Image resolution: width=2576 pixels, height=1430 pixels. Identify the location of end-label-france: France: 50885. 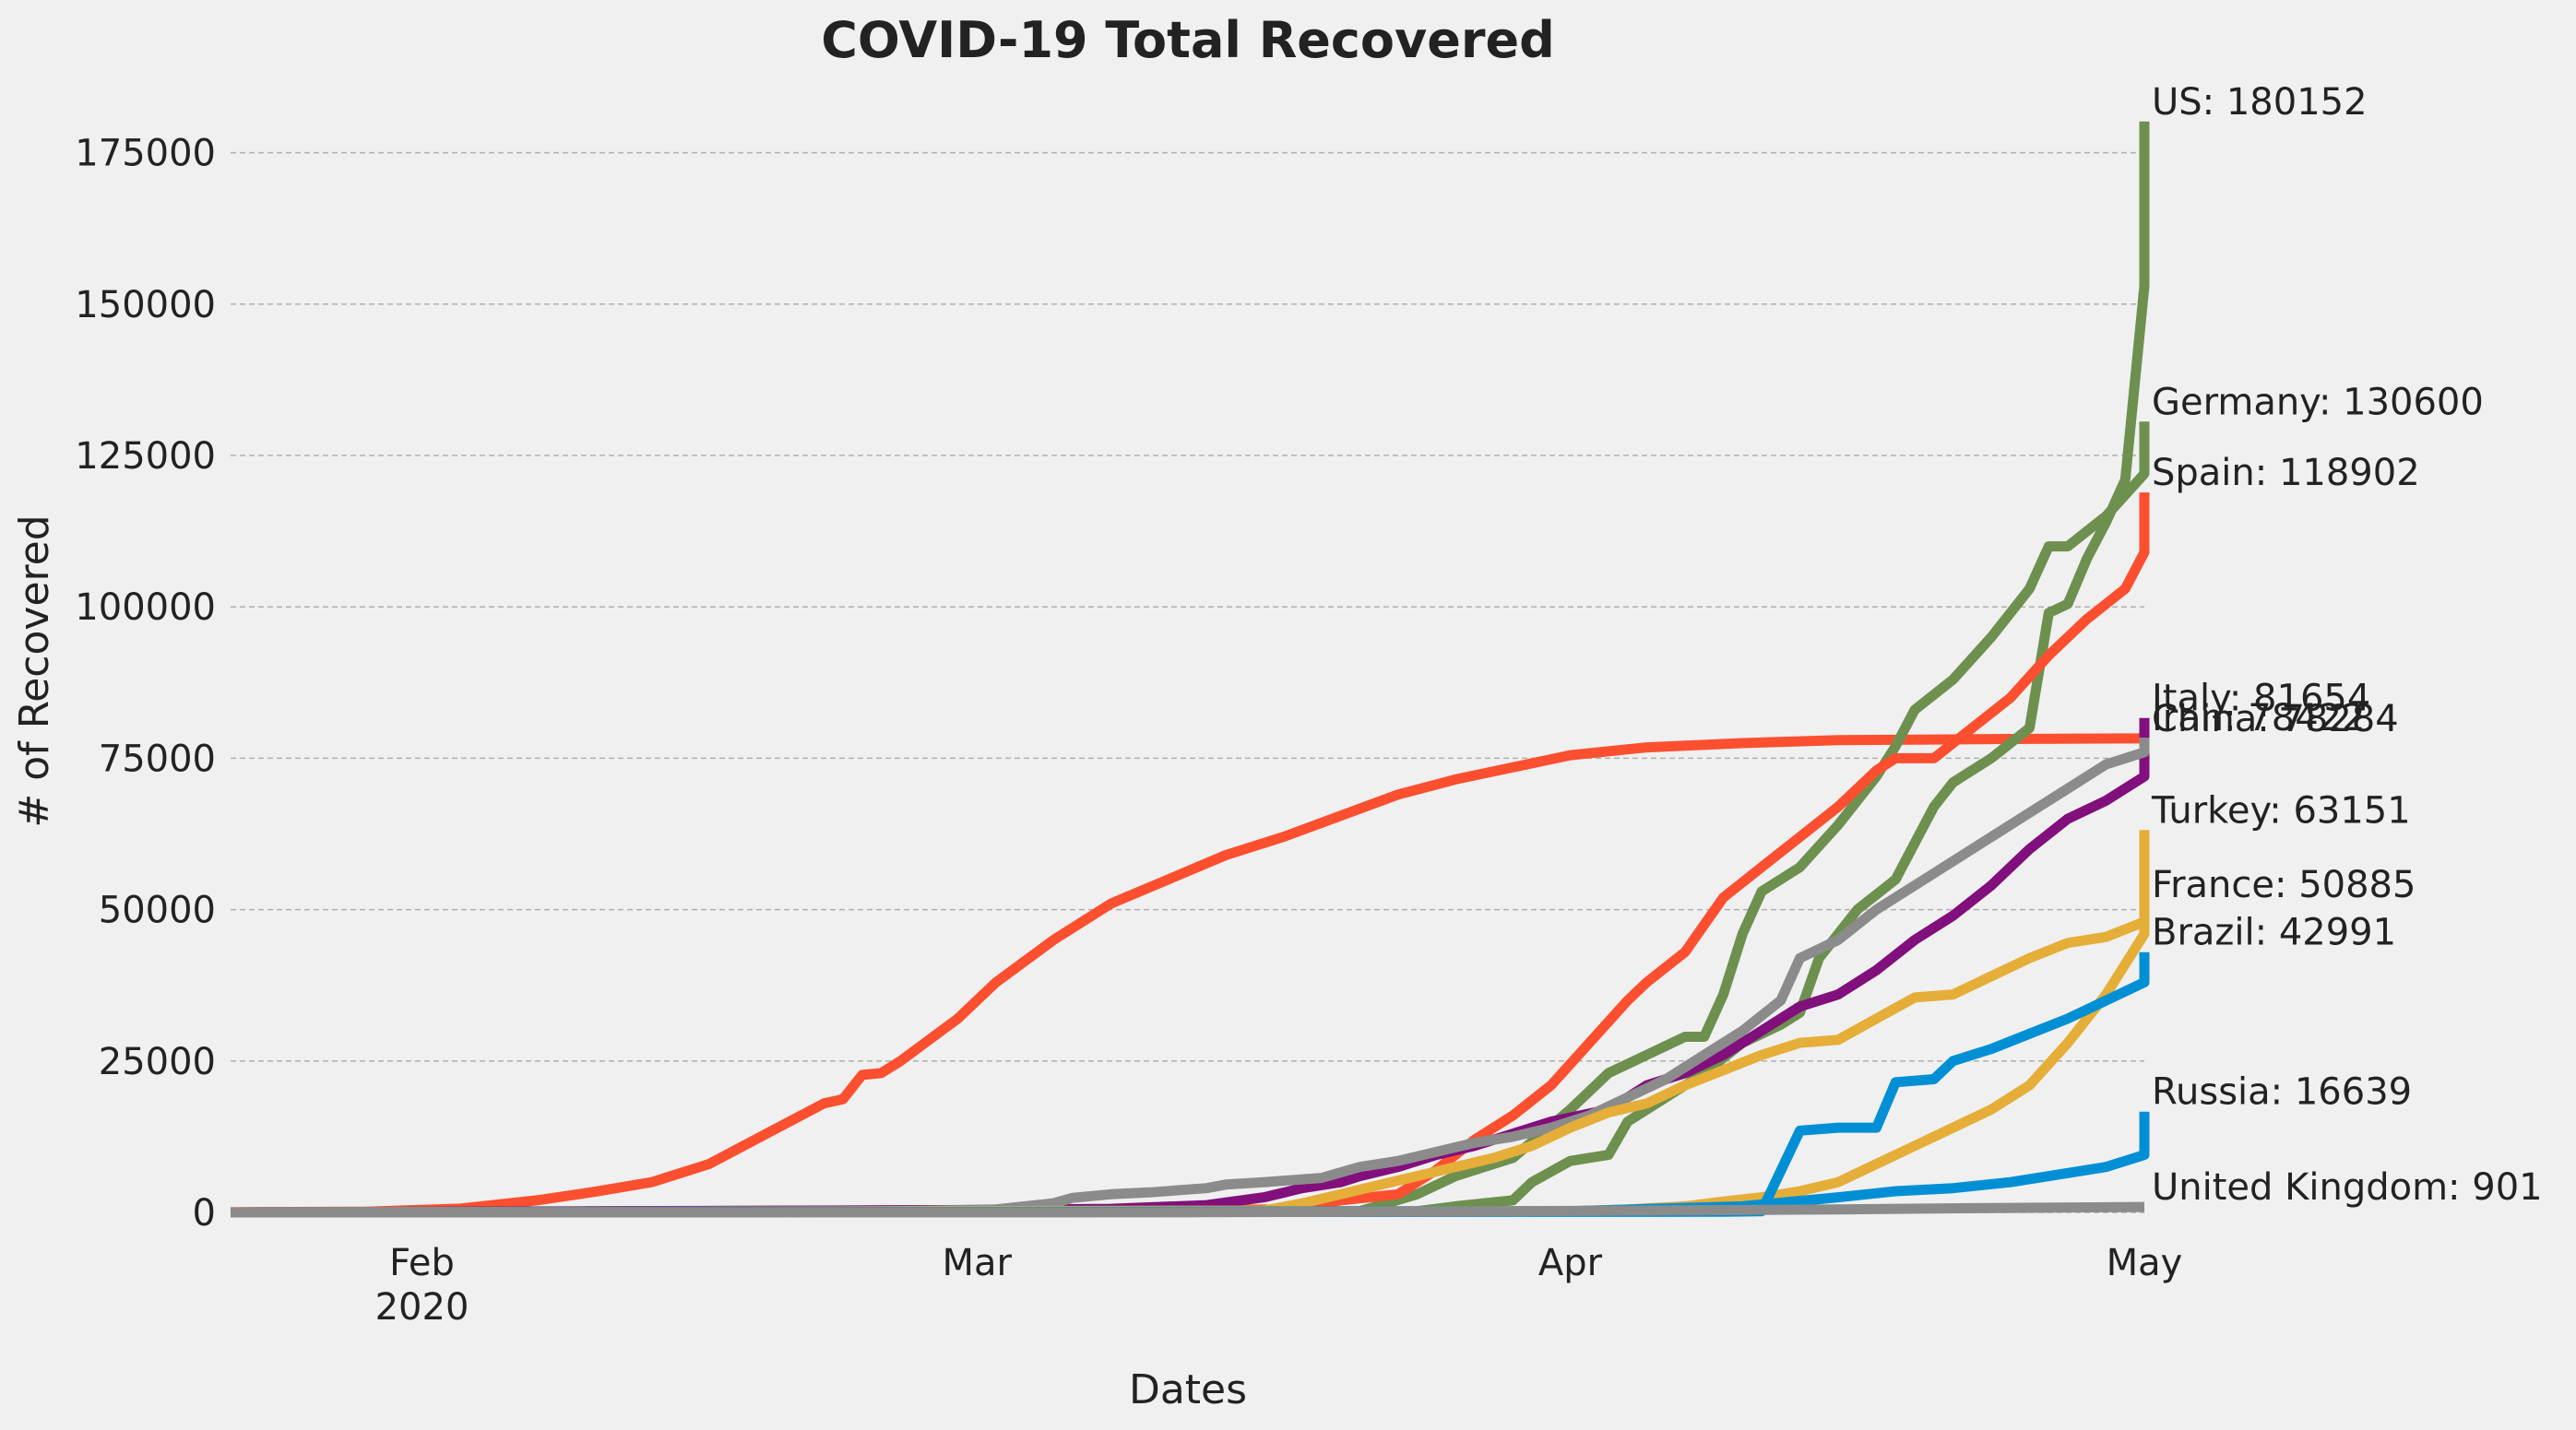
(2284, 885).